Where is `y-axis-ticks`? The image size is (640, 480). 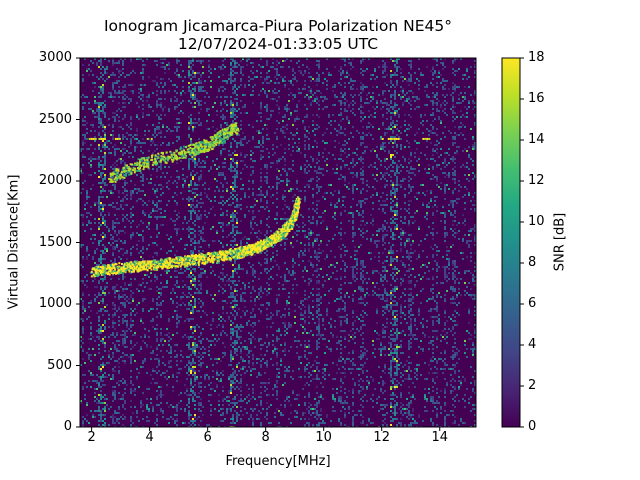
y-axis-ticks is located at coordinates (78, 242).